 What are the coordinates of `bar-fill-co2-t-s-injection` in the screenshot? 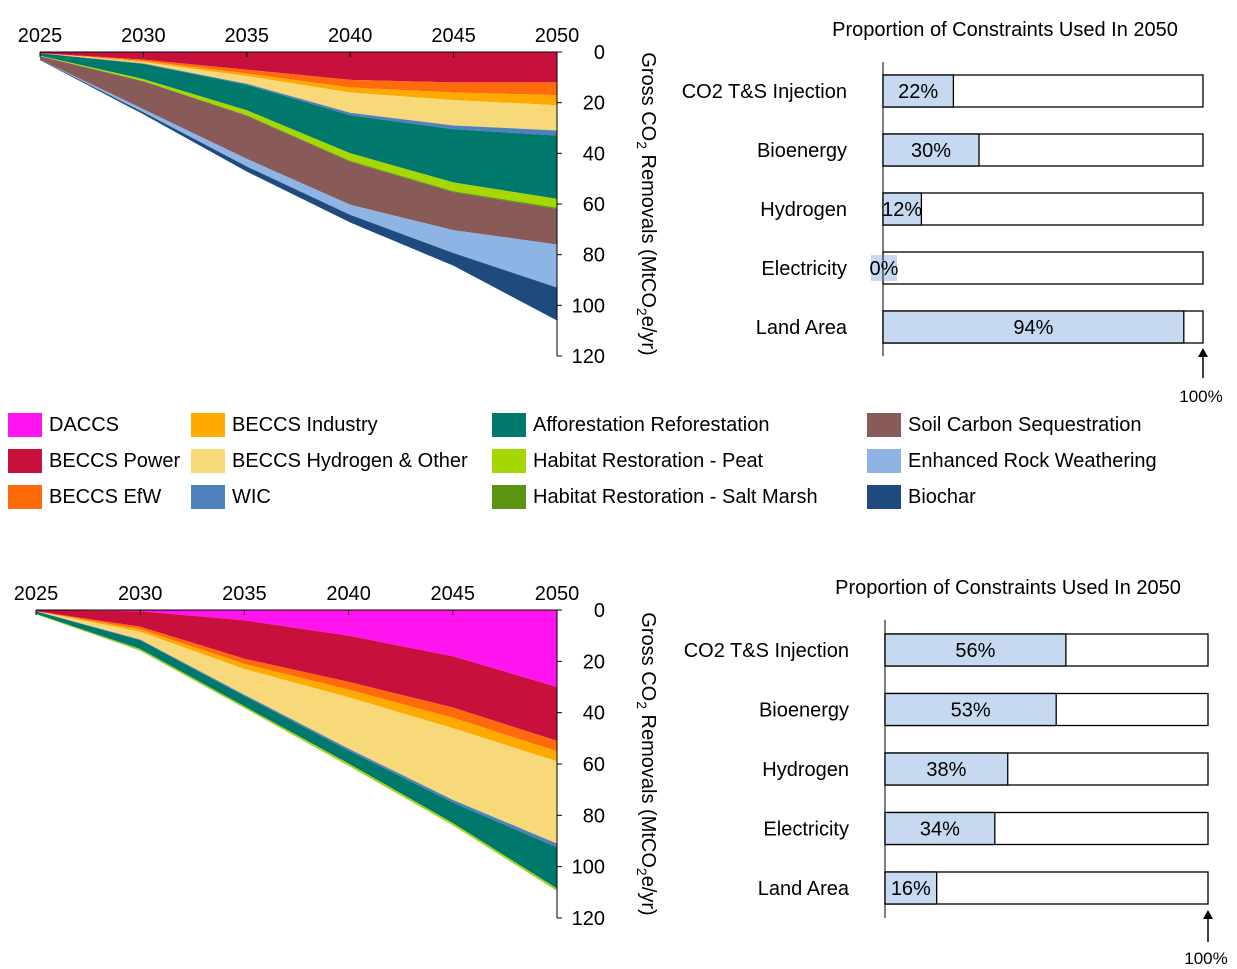 It's located at (918, 91).